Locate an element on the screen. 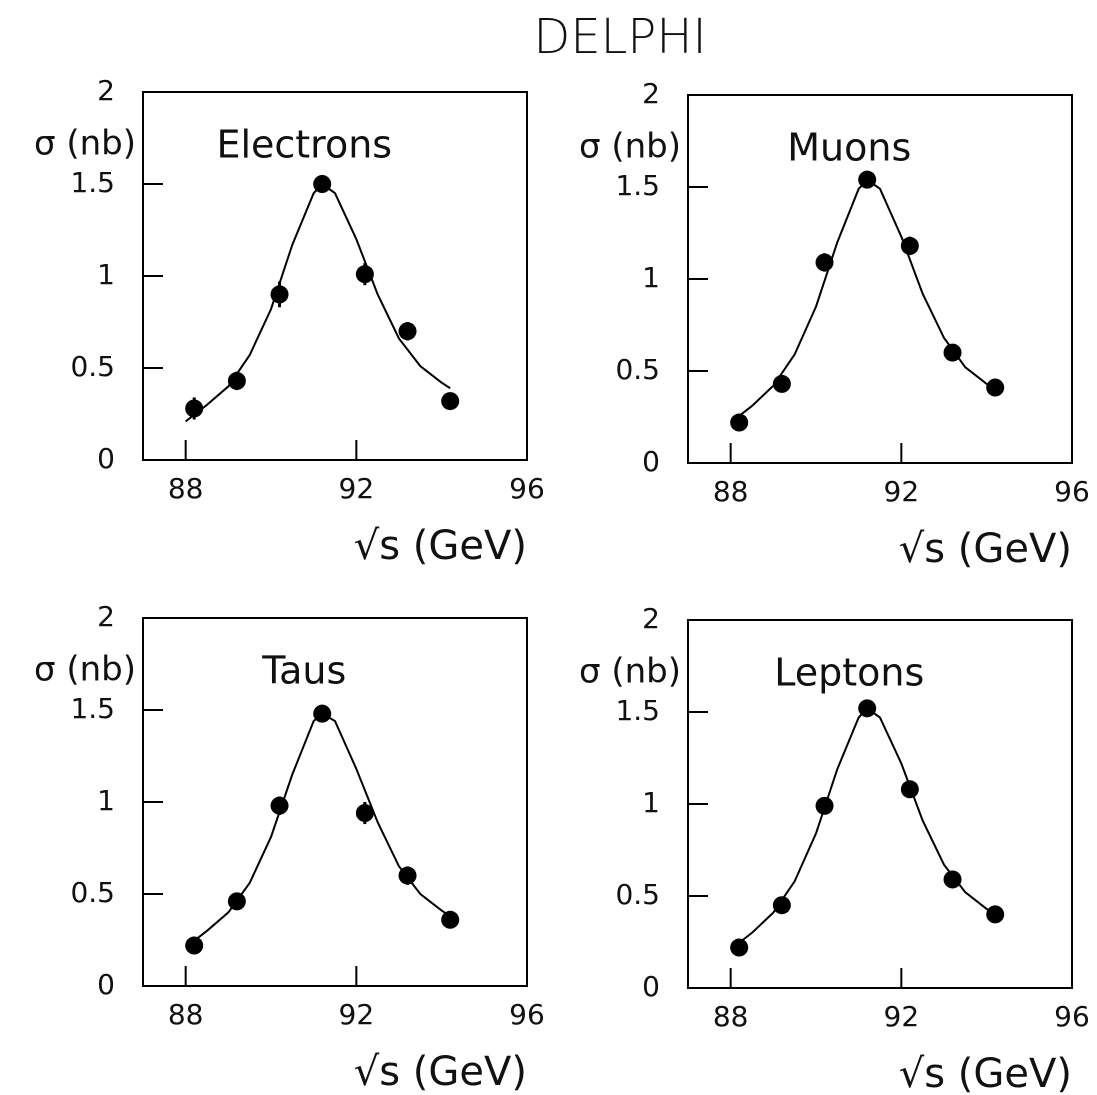 Image resolution: width=1097 pixels, height=1095 pixels. panel-title: Muons is located at coordinates (849, 148).